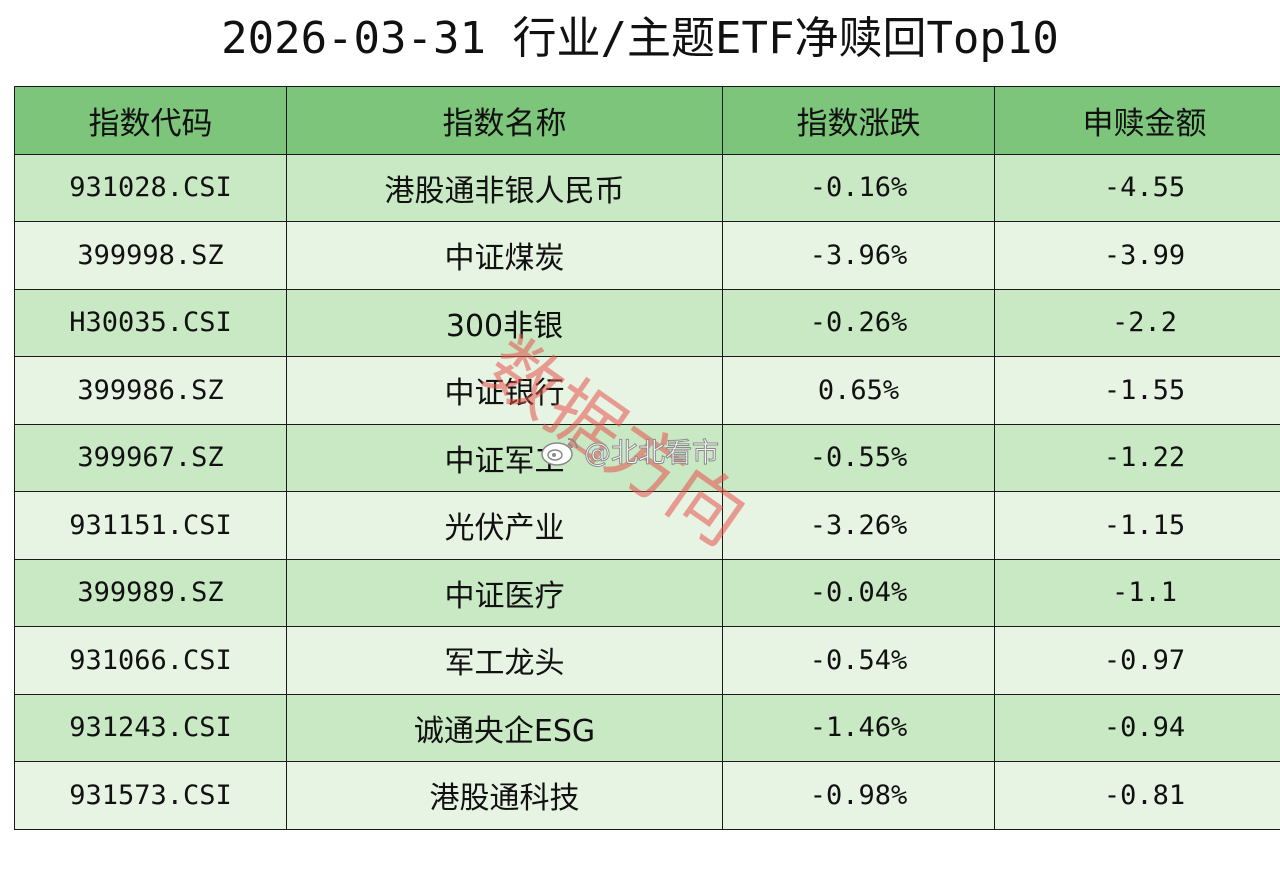 This screenshot has height=895, width=1280. I want to click on cell-index-name: 中证煤炭, so click(504, 255).